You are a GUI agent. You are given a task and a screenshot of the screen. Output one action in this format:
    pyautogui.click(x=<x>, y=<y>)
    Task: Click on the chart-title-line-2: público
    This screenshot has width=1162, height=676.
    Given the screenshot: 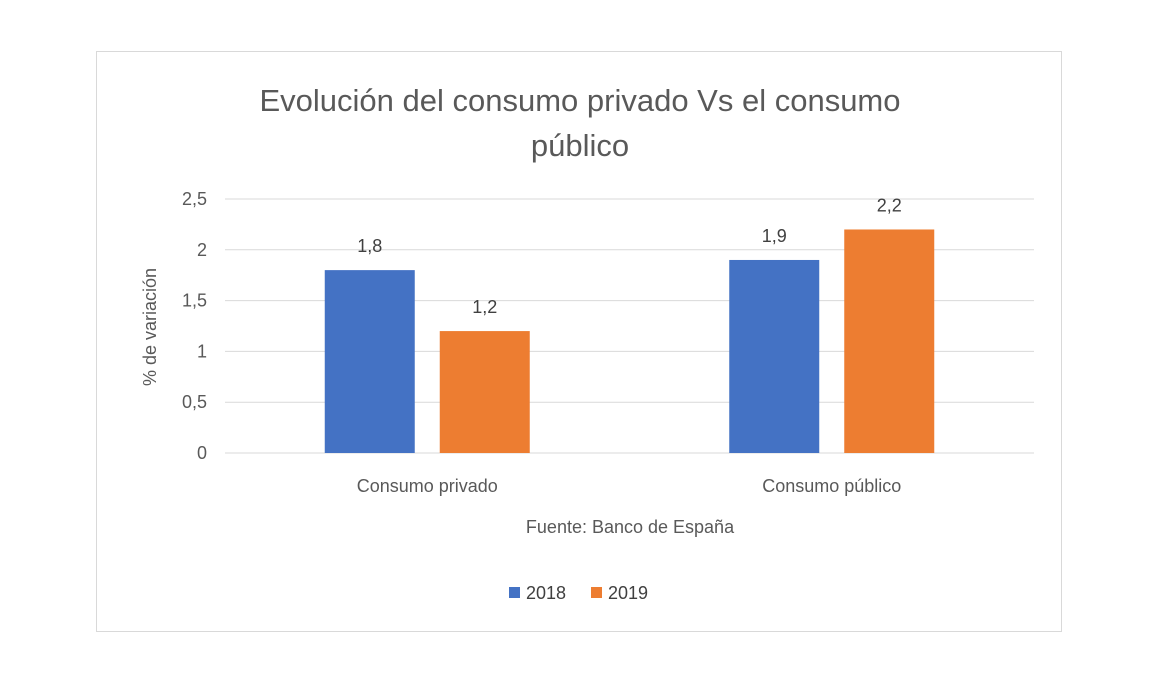 What is the action you would take?
    pyautogui.click(x=580, y=145)
    